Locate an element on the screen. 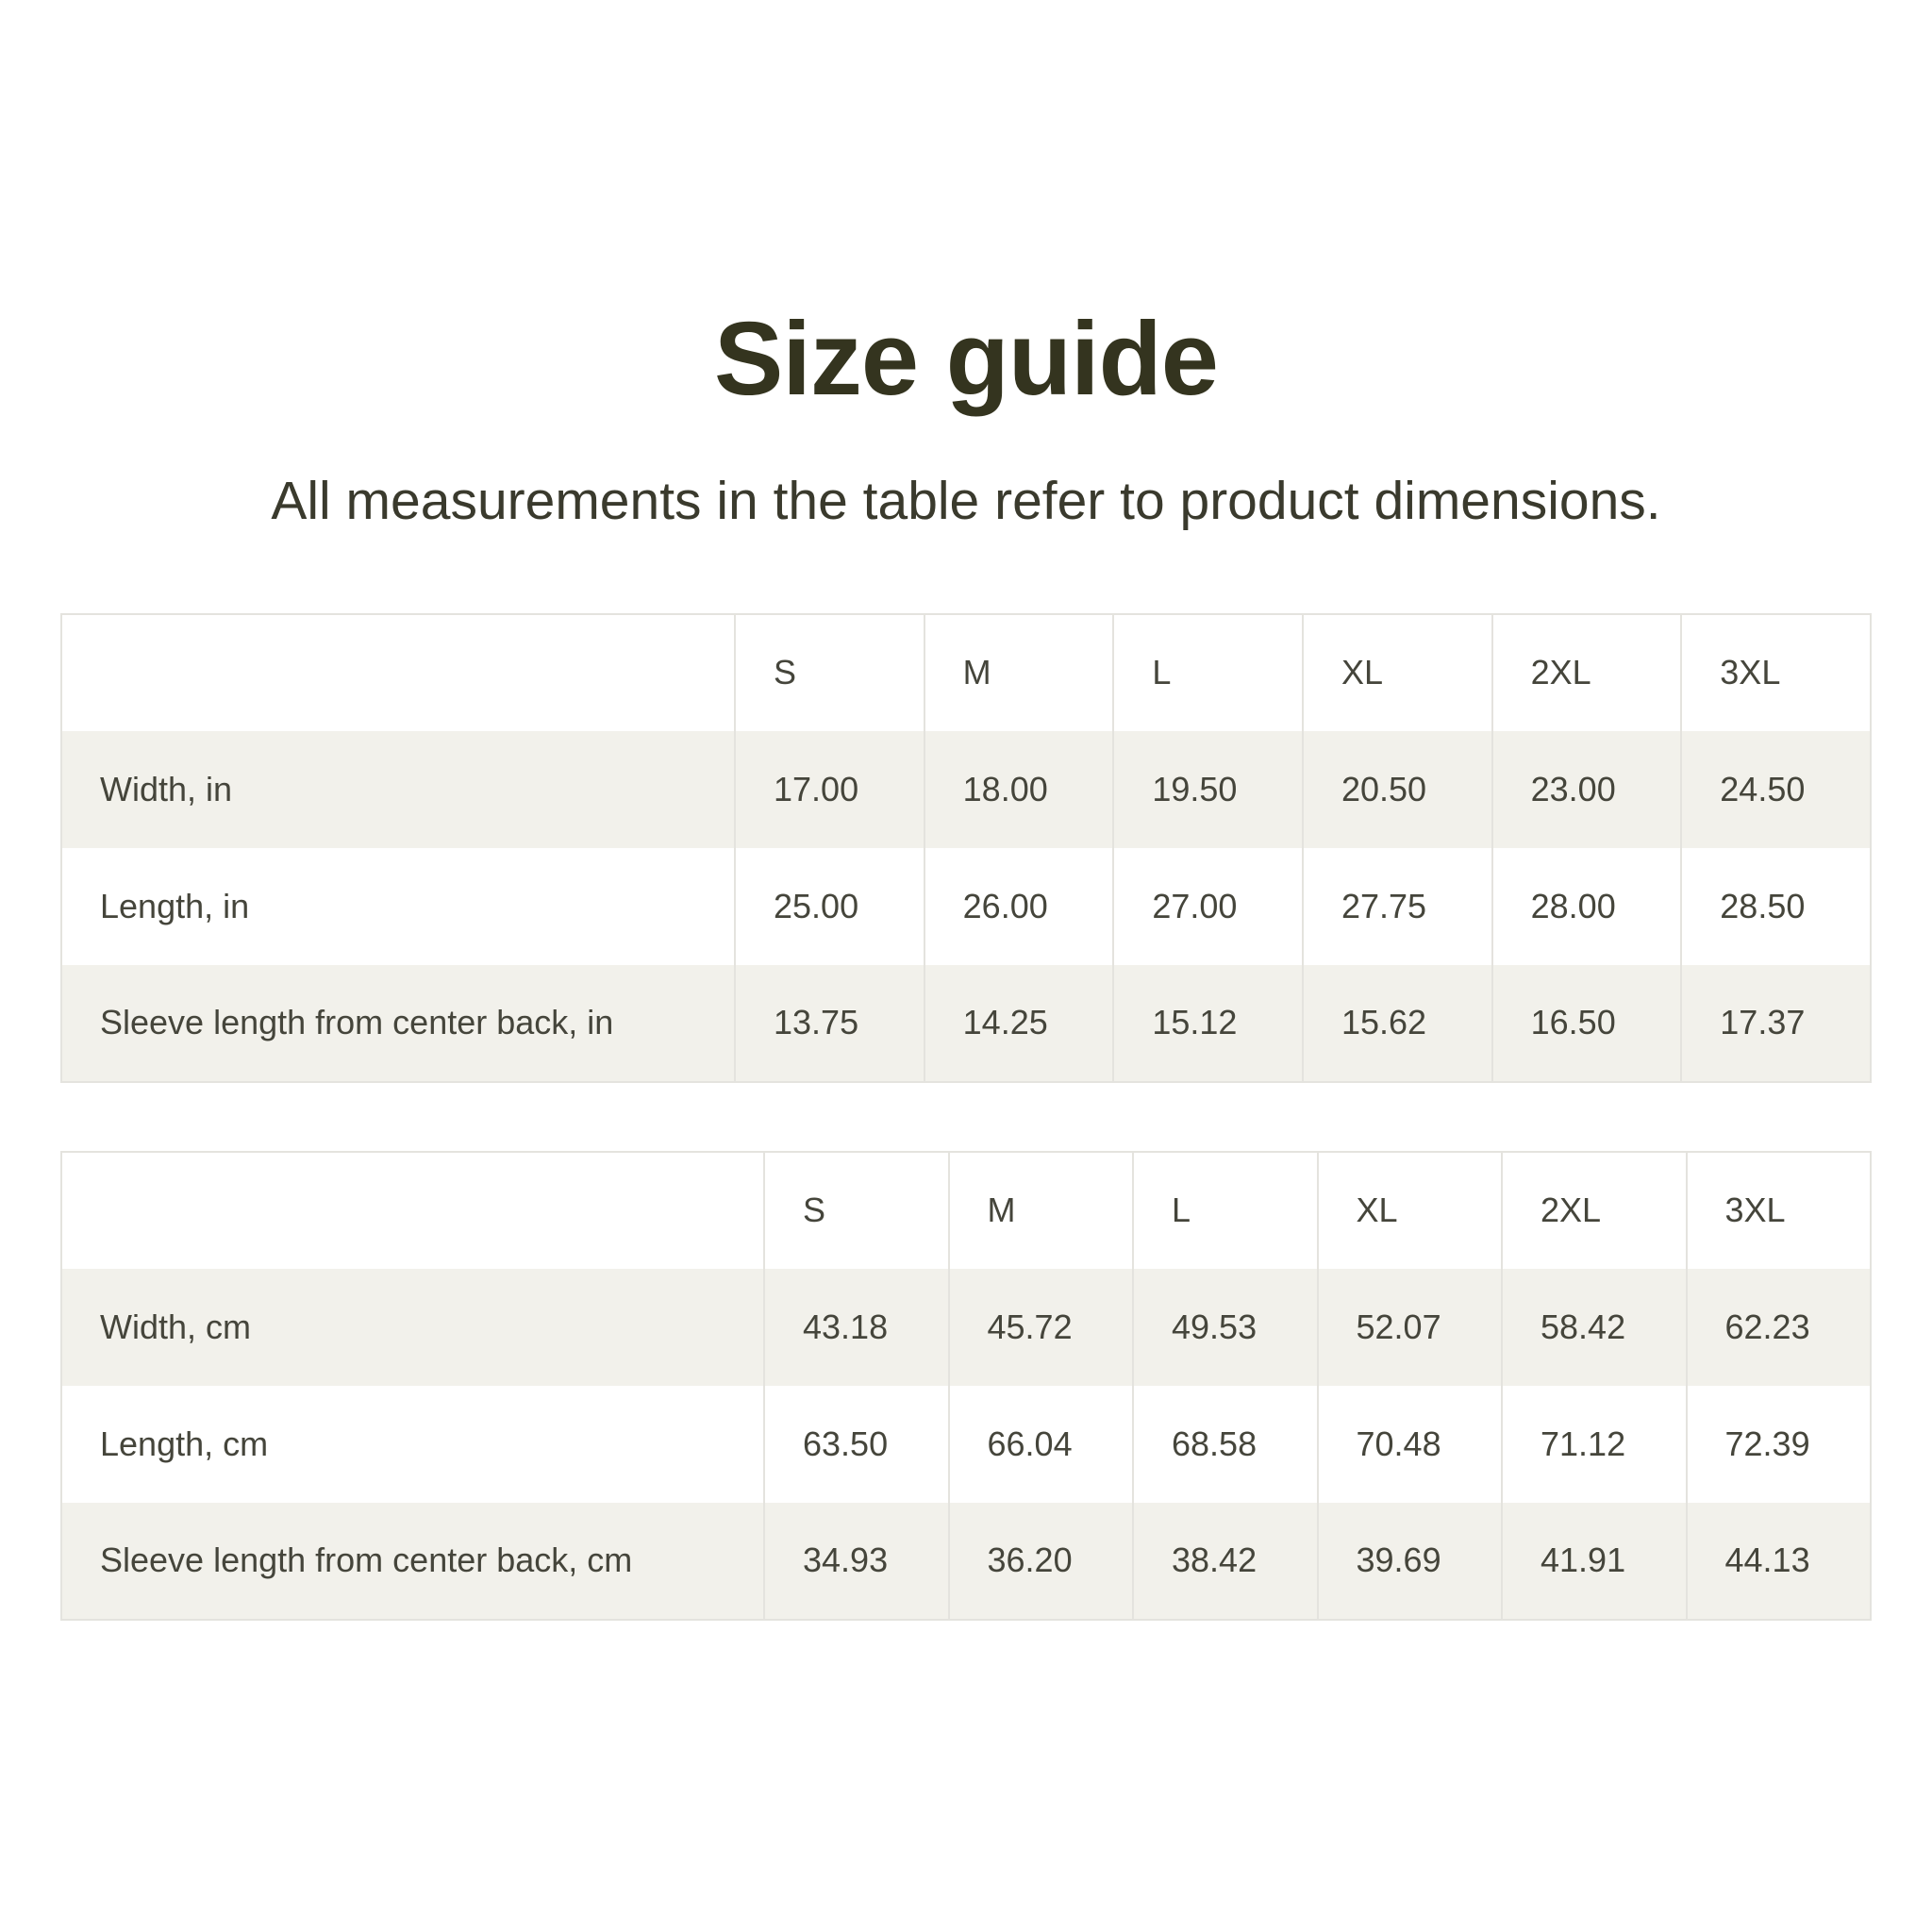  measurement-value: 38.42 is located at coordinates (1225, 1561).